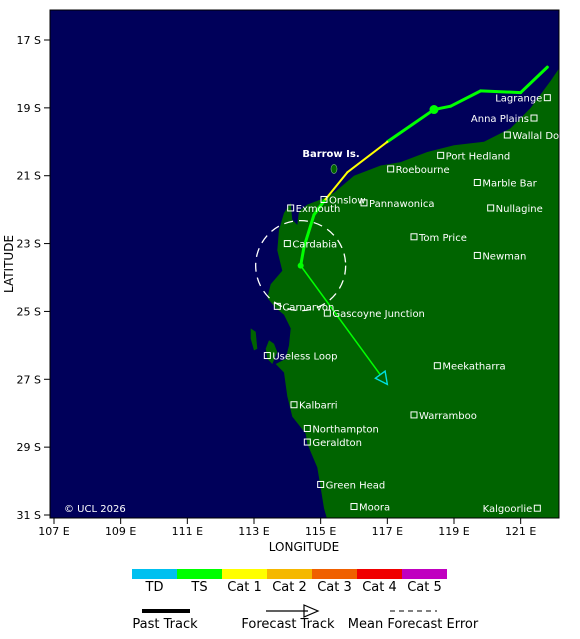  What do you see at coordinates (520, 531) in the screenshot?
I see `x-tick-label: 121 E` at bounding box center [520, 531].